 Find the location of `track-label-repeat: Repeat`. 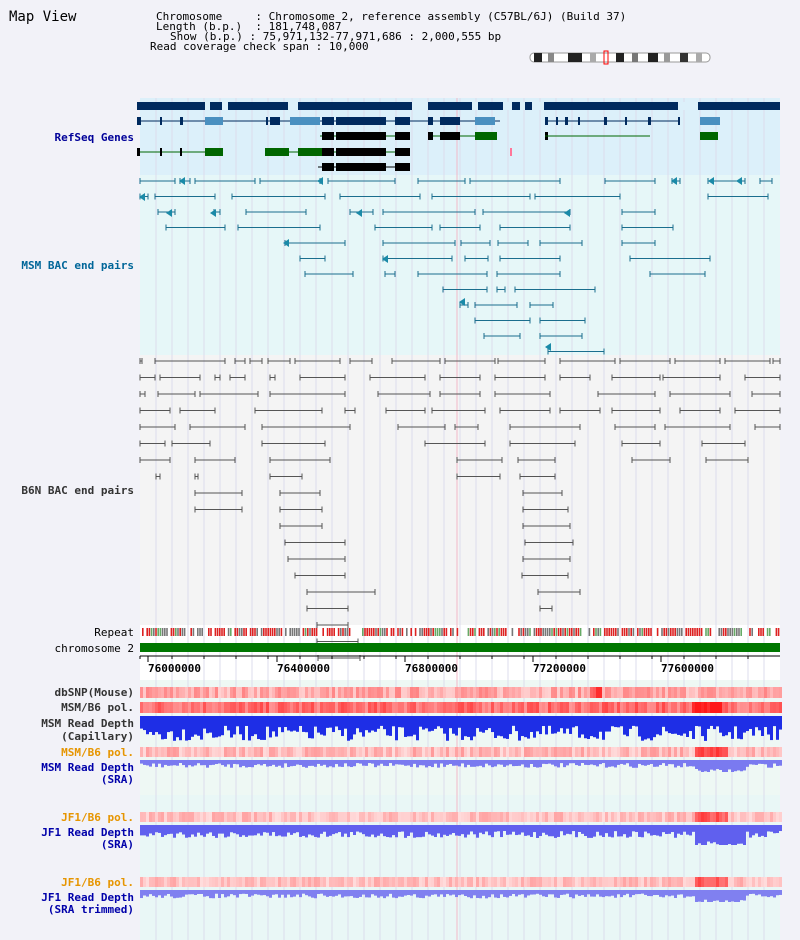

track-label-repeat: Repeat is located at coordinates (114, 632).